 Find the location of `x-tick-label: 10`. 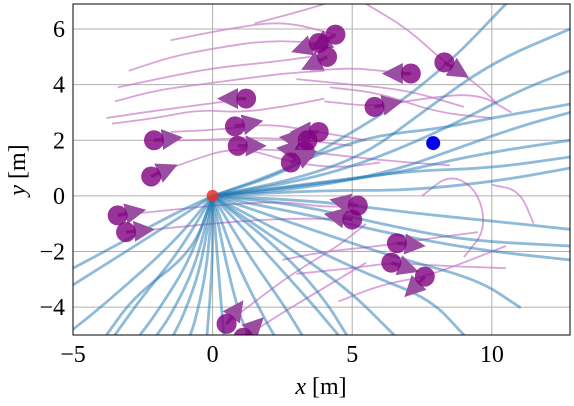

x-tick-label: 10 is located at coordinates (492, 355).